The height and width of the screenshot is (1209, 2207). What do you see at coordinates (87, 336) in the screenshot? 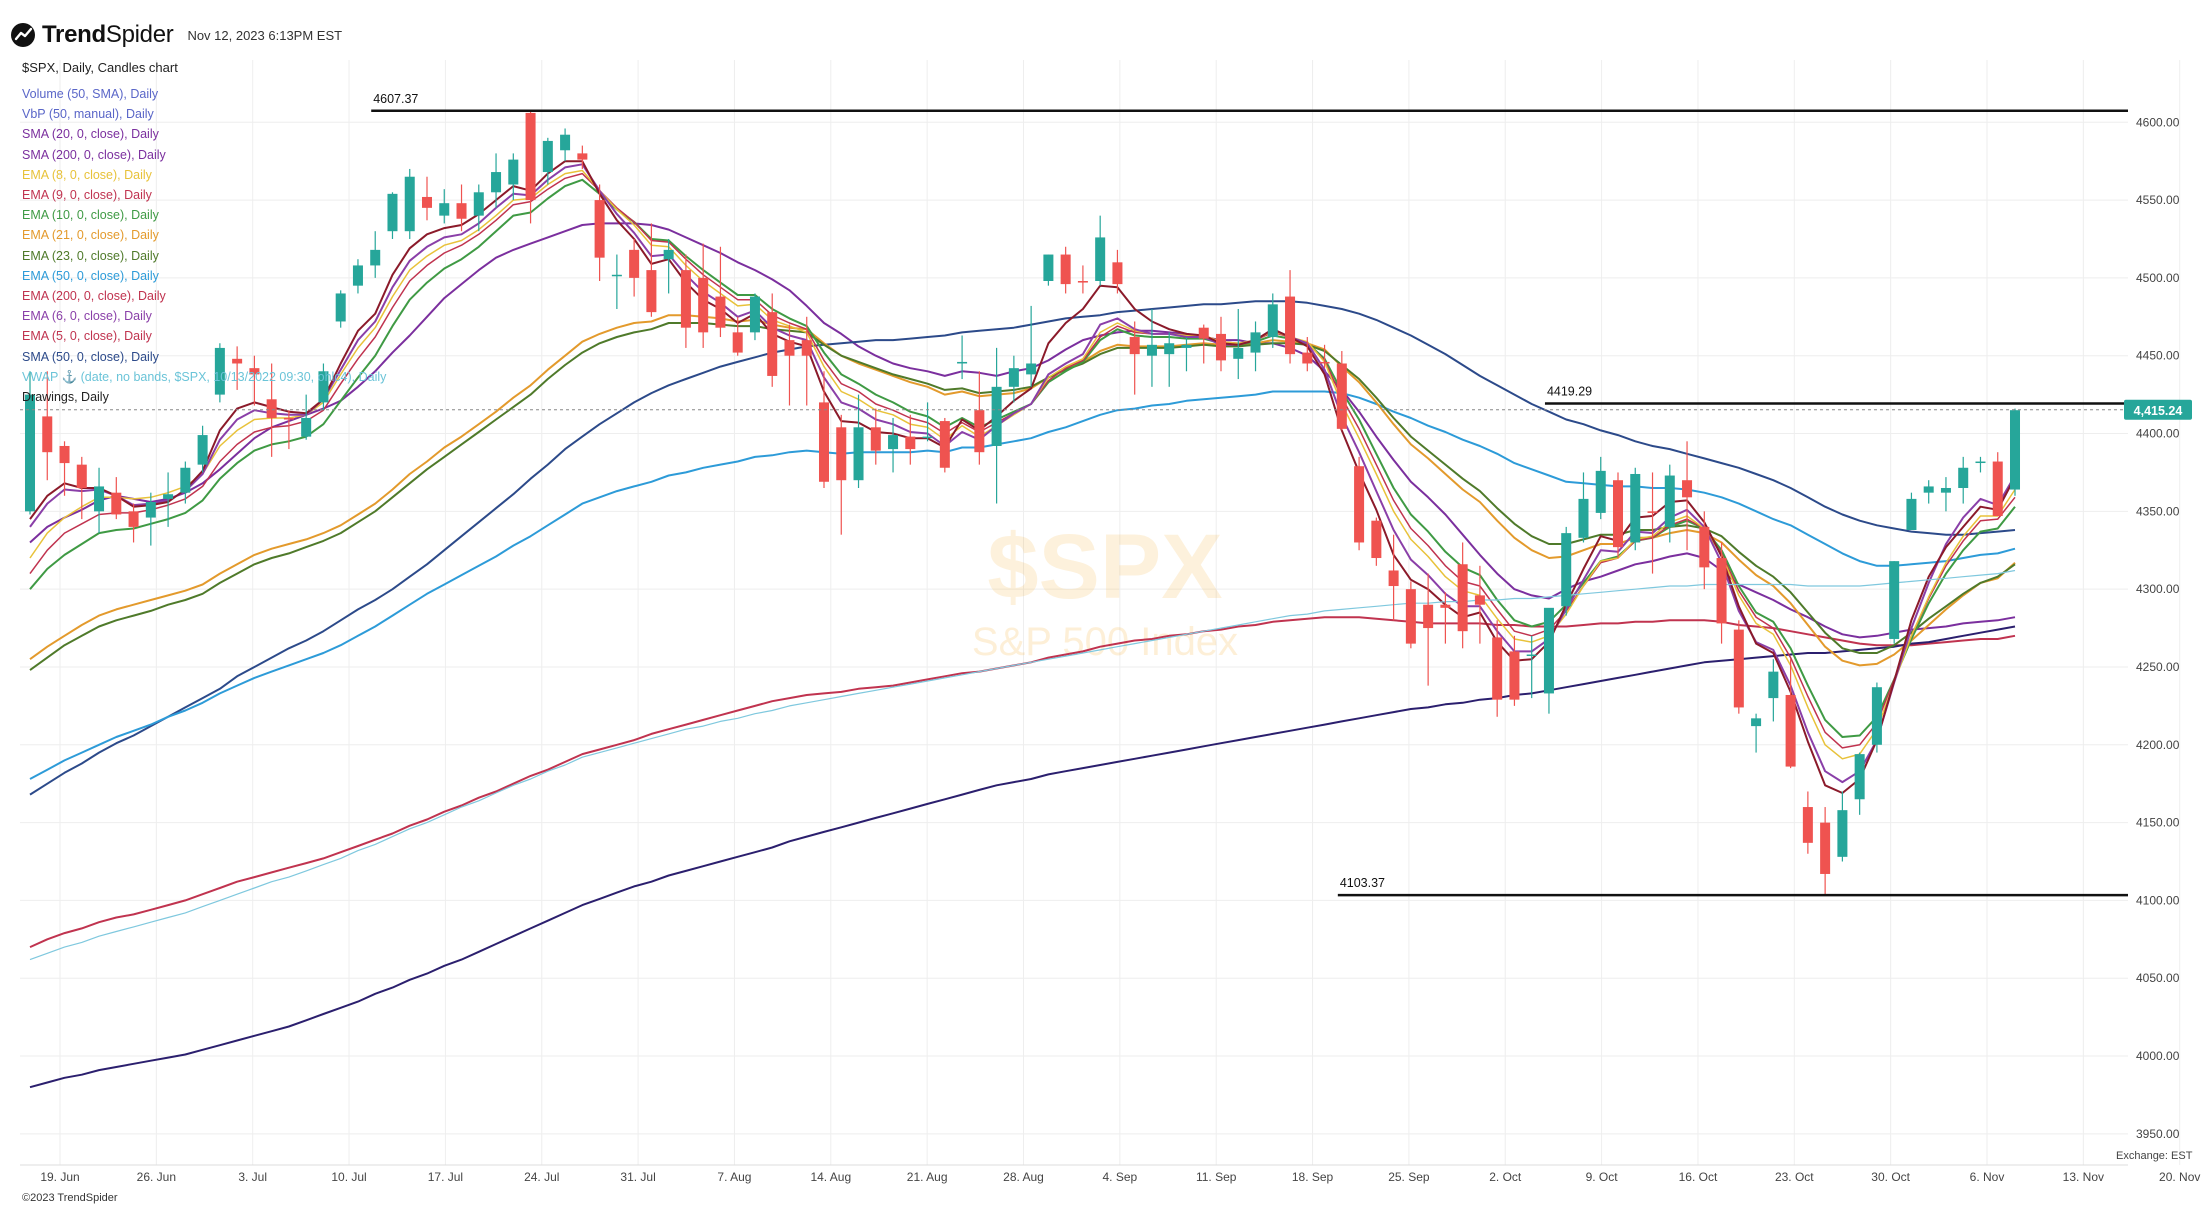
I see `indicator-legend-item: EMA (5, 0, close), Daily` at bounding box center [87, 336].